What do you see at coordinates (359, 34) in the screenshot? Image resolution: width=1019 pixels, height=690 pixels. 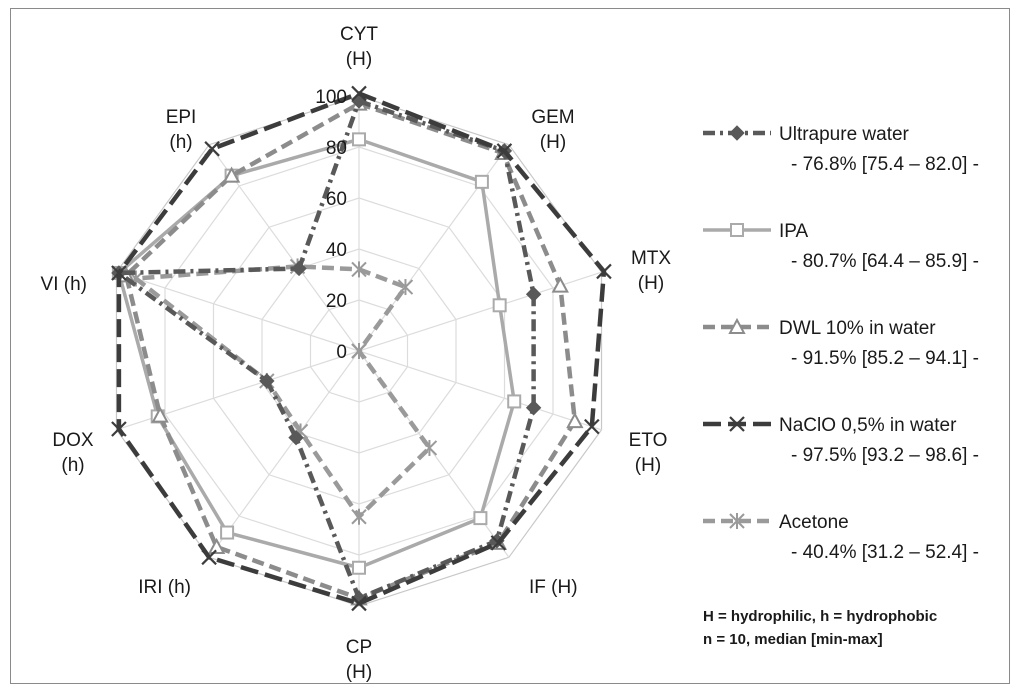 I see `axis-label: CYT` at bounding box center [359, 34].